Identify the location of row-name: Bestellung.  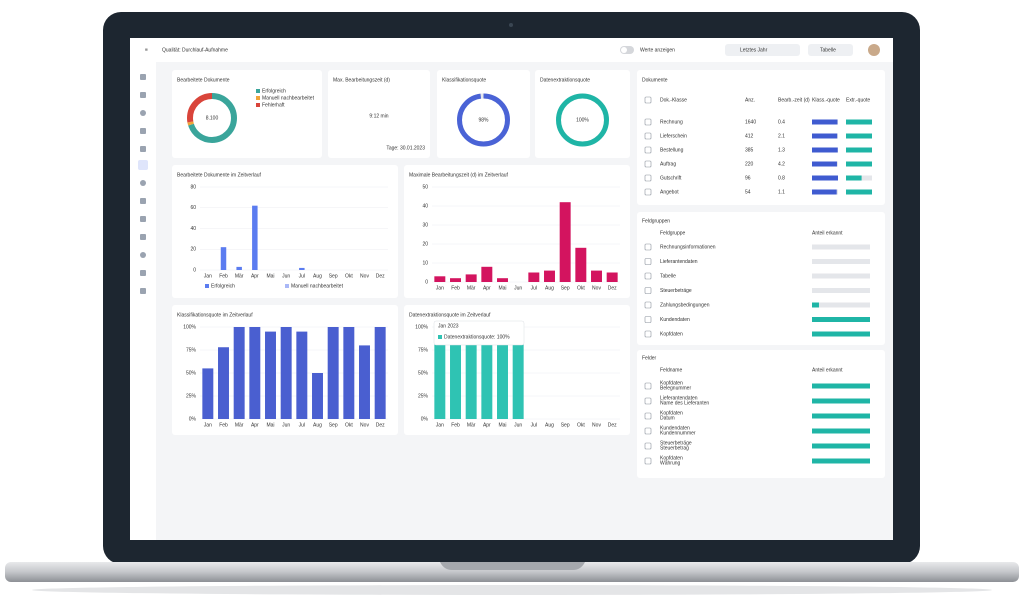
(672, 150).